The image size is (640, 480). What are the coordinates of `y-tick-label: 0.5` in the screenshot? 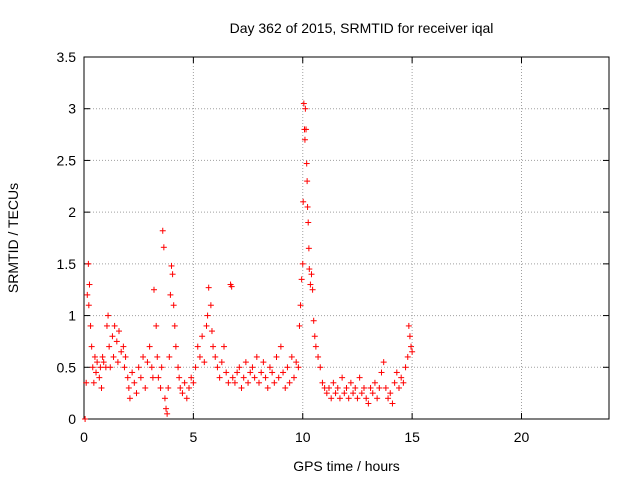 It's located at (67, 367).